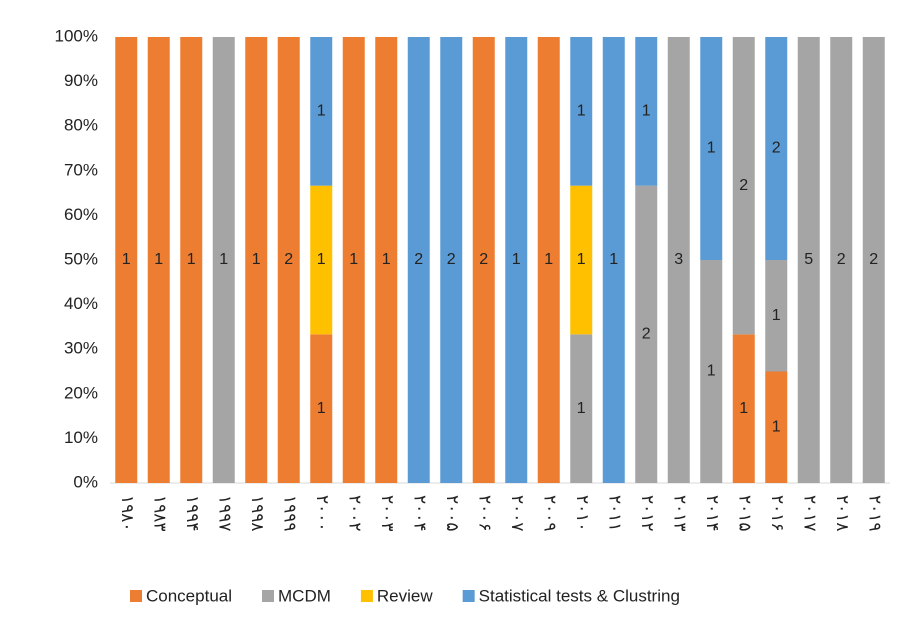 The height and width of the screenshot is (632, 904). What do you see at coordinates (322, 513) in the screenshot?
I see `x-tick-label: ۲۰۰۰` at bounding box center [322, 513].